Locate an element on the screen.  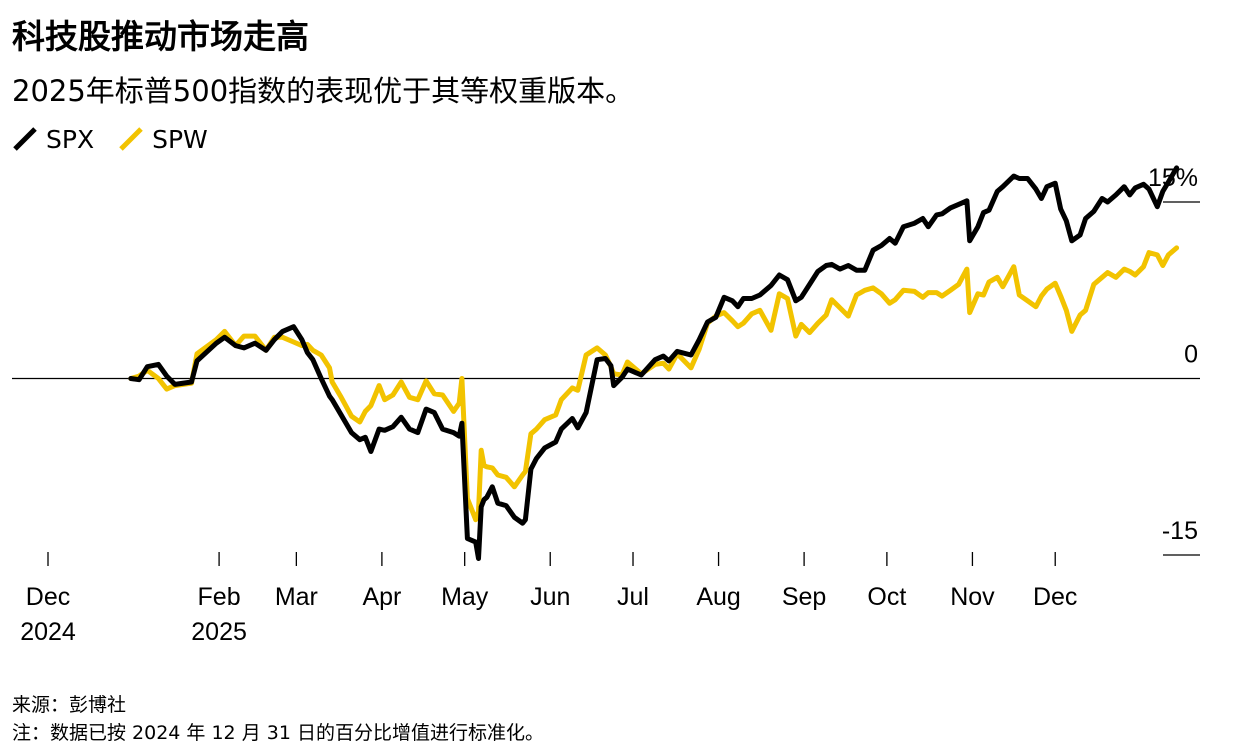
chart-subtitle: 2025年标普500指数的表现优于其等权重版本。 is located at coordinates (323, 91).